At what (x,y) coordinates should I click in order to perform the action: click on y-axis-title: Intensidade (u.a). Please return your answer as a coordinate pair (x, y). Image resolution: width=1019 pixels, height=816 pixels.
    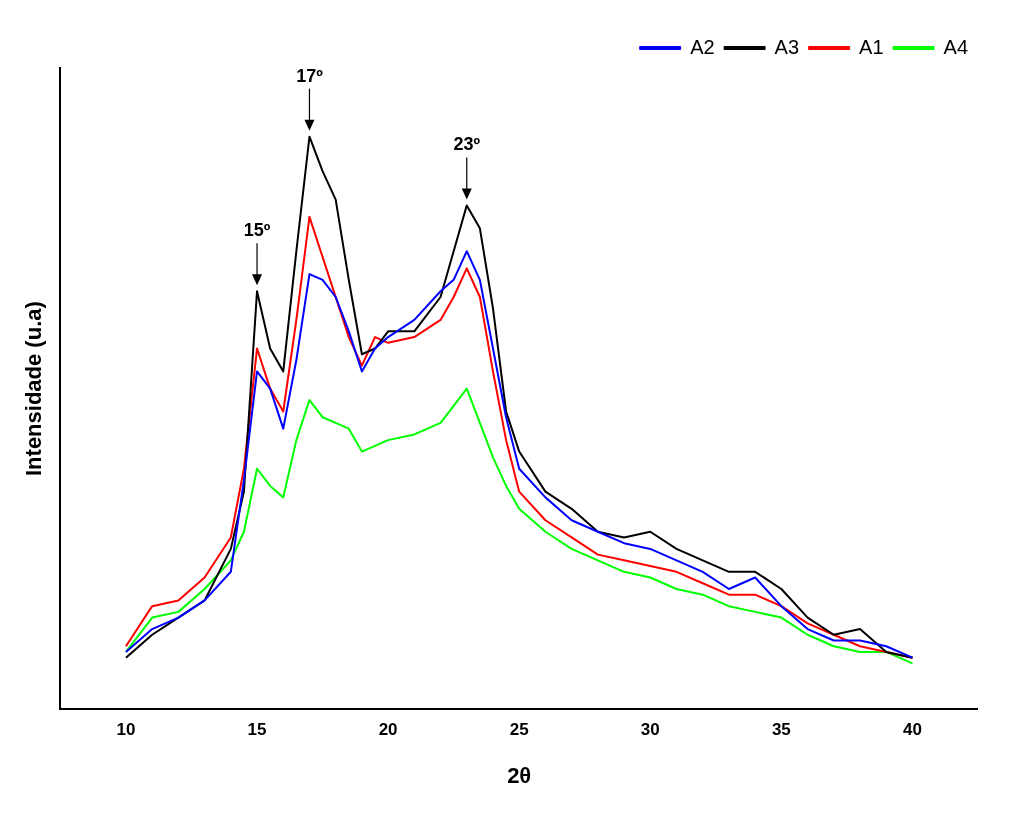
    Looking at the image, I should click on (34, 388).